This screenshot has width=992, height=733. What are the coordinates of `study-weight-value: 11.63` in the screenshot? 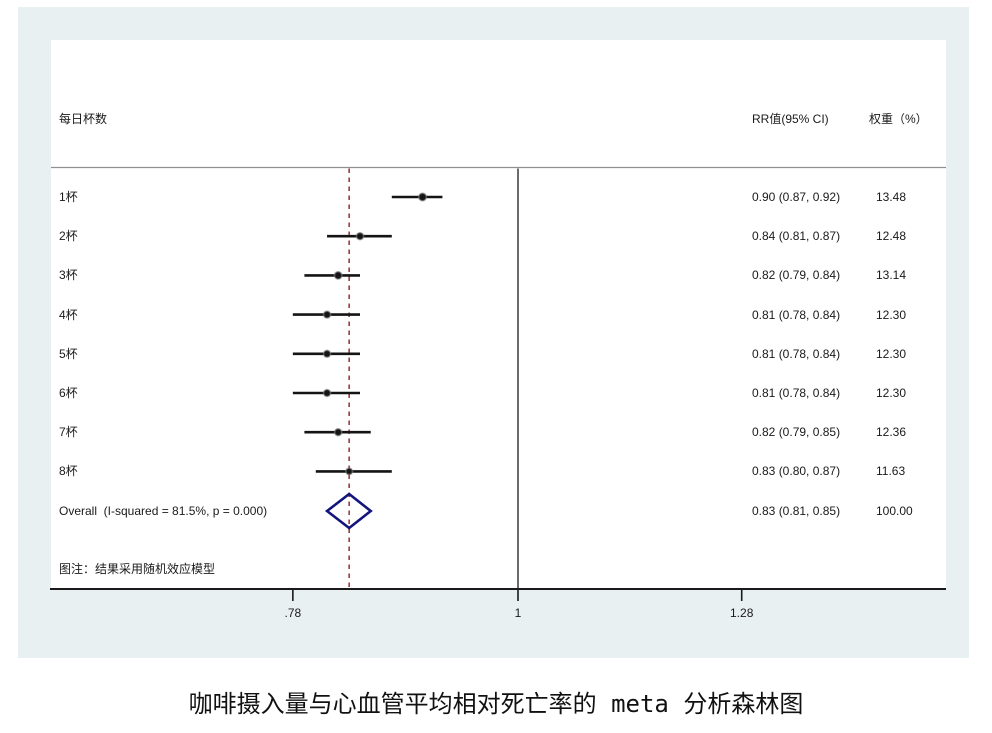 It's located at (891, 471).